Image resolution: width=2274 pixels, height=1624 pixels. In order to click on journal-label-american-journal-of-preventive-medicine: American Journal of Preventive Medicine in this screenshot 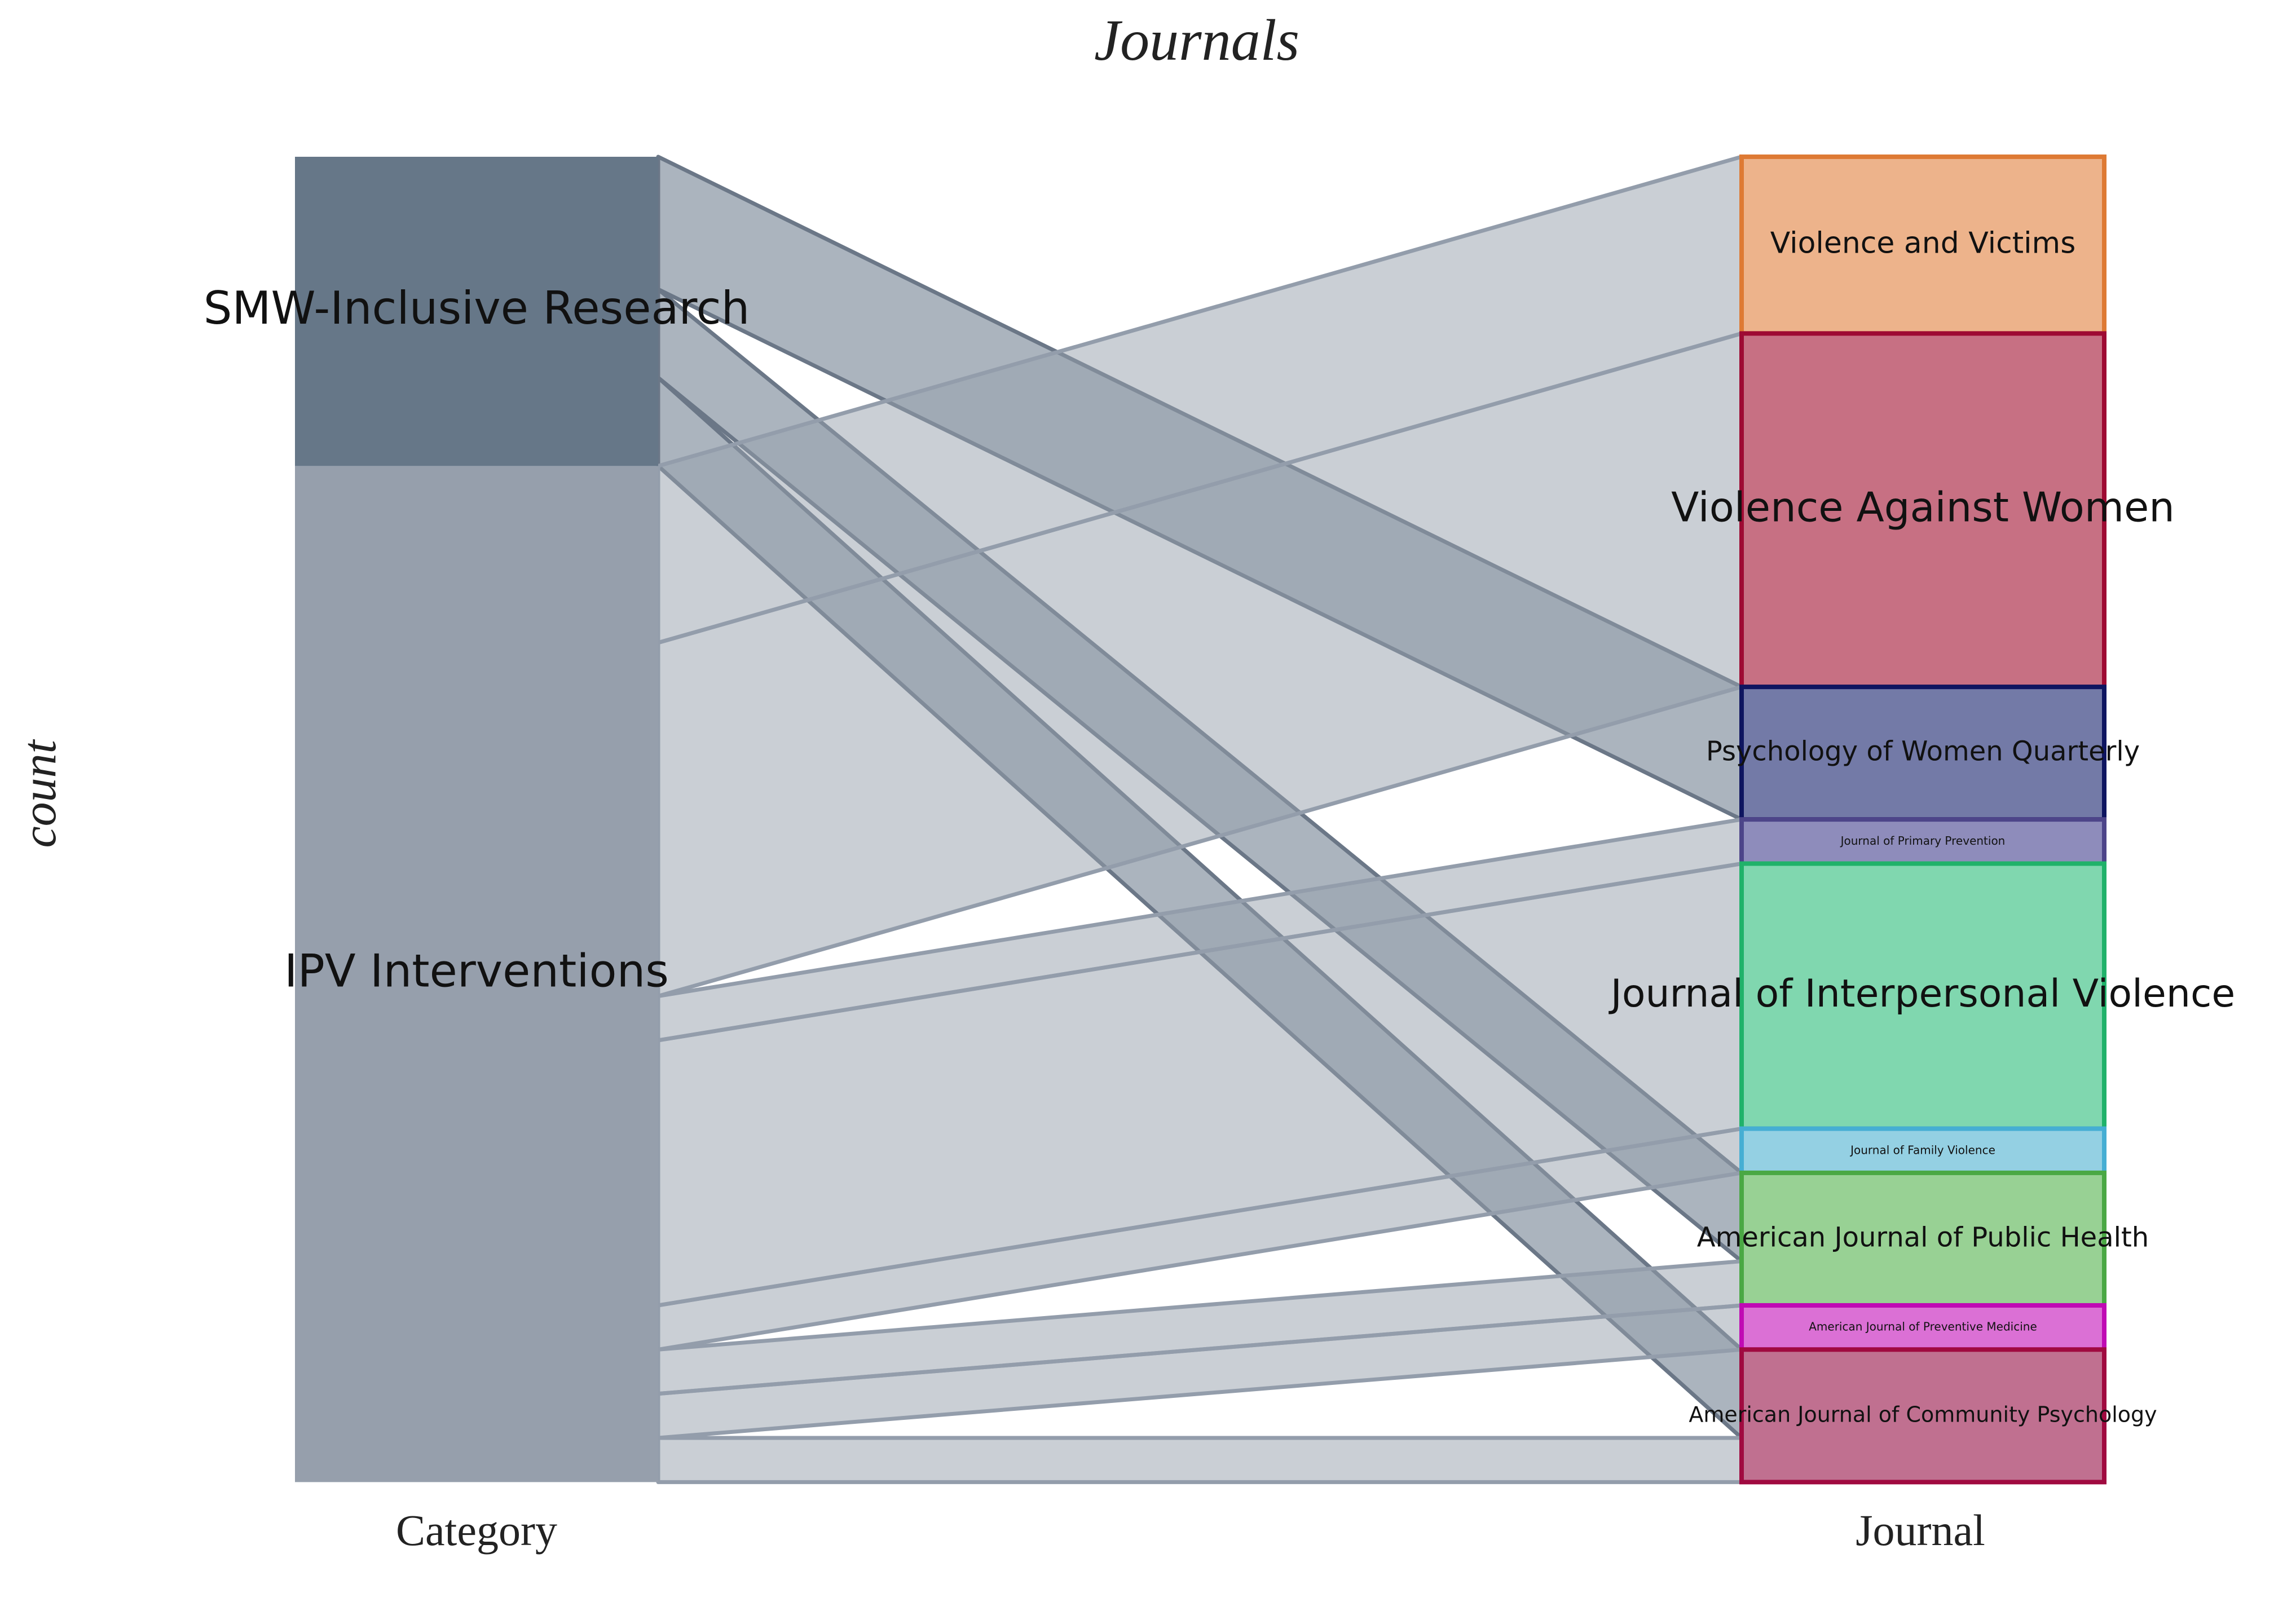, I will do `click(1923, 1327)`.